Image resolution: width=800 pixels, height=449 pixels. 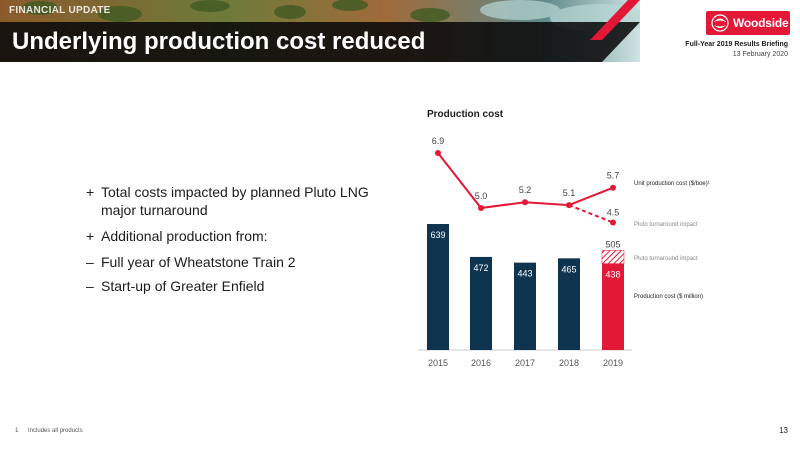 What do you see at coordinates (672, 184) in the screenshot?
I see `legend-label: Unit production cost ($/boe)¹` at bounding box center [672, 184].